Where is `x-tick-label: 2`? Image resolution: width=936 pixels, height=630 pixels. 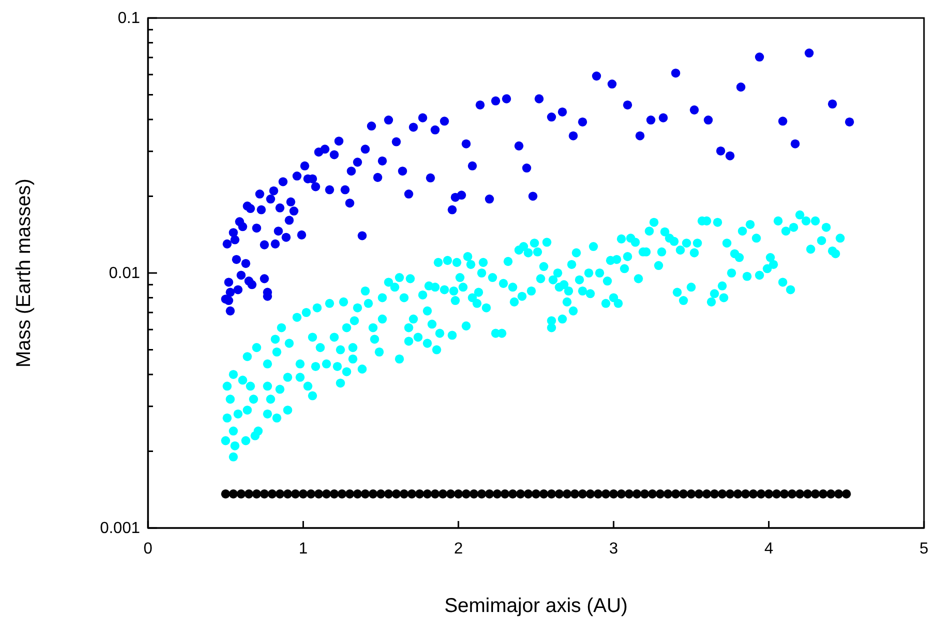 x-tick-label: 2 is located at coordinates (458, 549).